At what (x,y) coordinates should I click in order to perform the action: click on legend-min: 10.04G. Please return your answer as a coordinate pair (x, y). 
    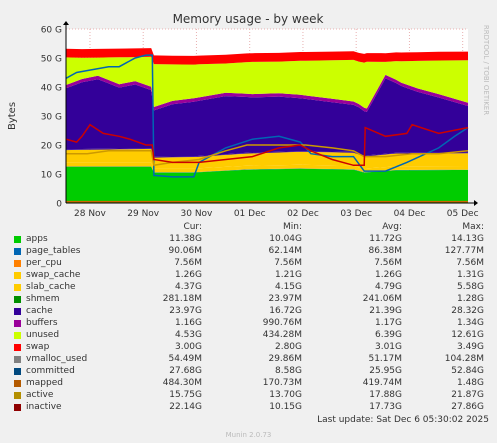
    Looking at the image, I should click on (285, 239).